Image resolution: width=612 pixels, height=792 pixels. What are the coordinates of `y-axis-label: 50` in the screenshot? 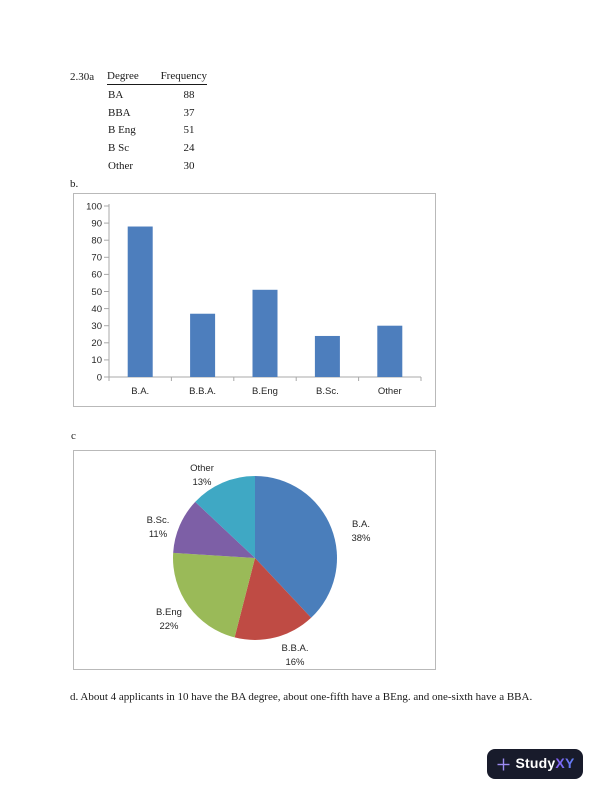 It's located at (96, 292).